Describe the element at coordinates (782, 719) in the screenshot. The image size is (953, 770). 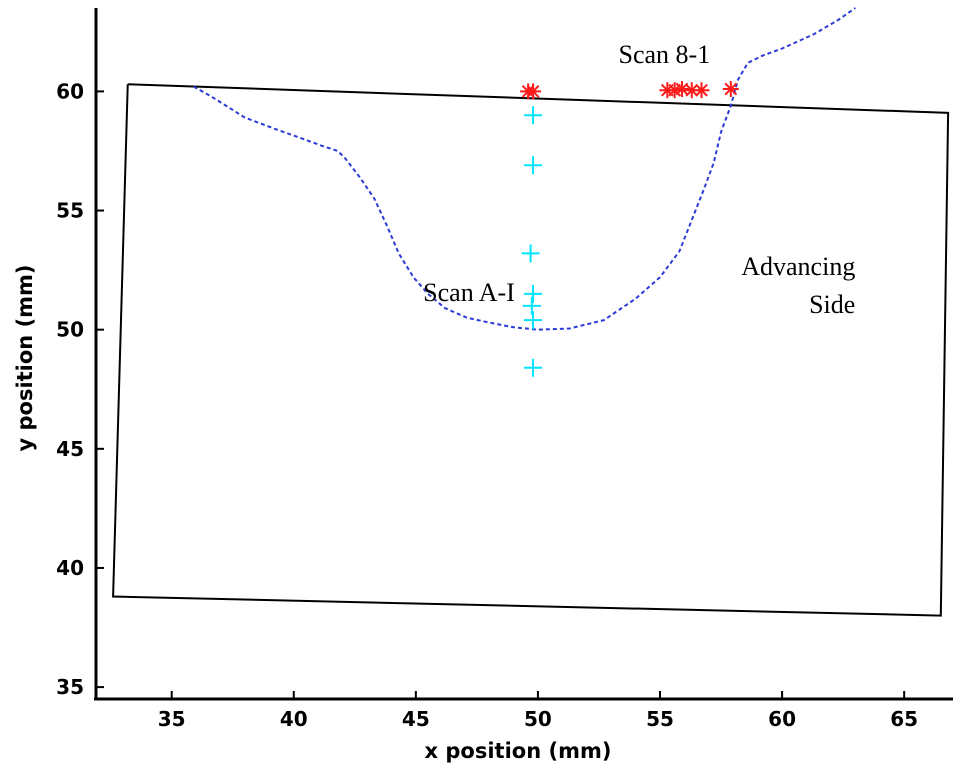
I see `x-tick-label: 60` at that location.